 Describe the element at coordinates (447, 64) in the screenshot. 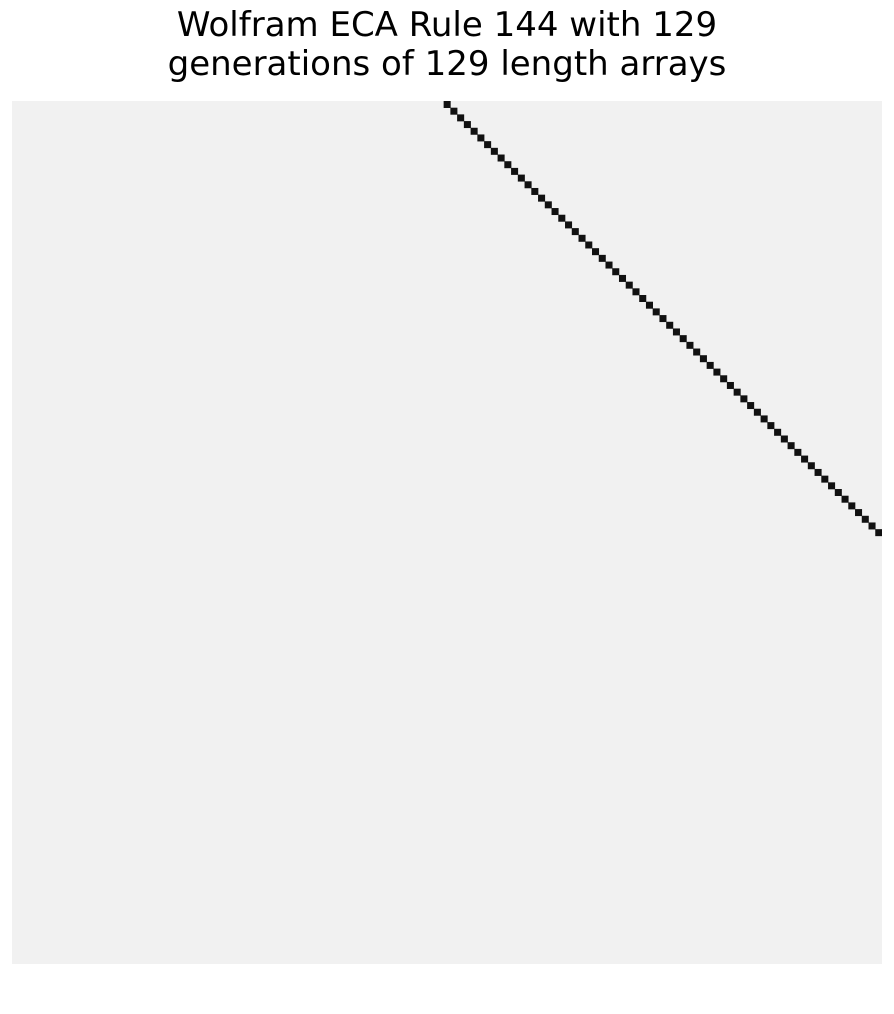

I see `chart-title-line-2: generations of 129 length arrays` at that location.